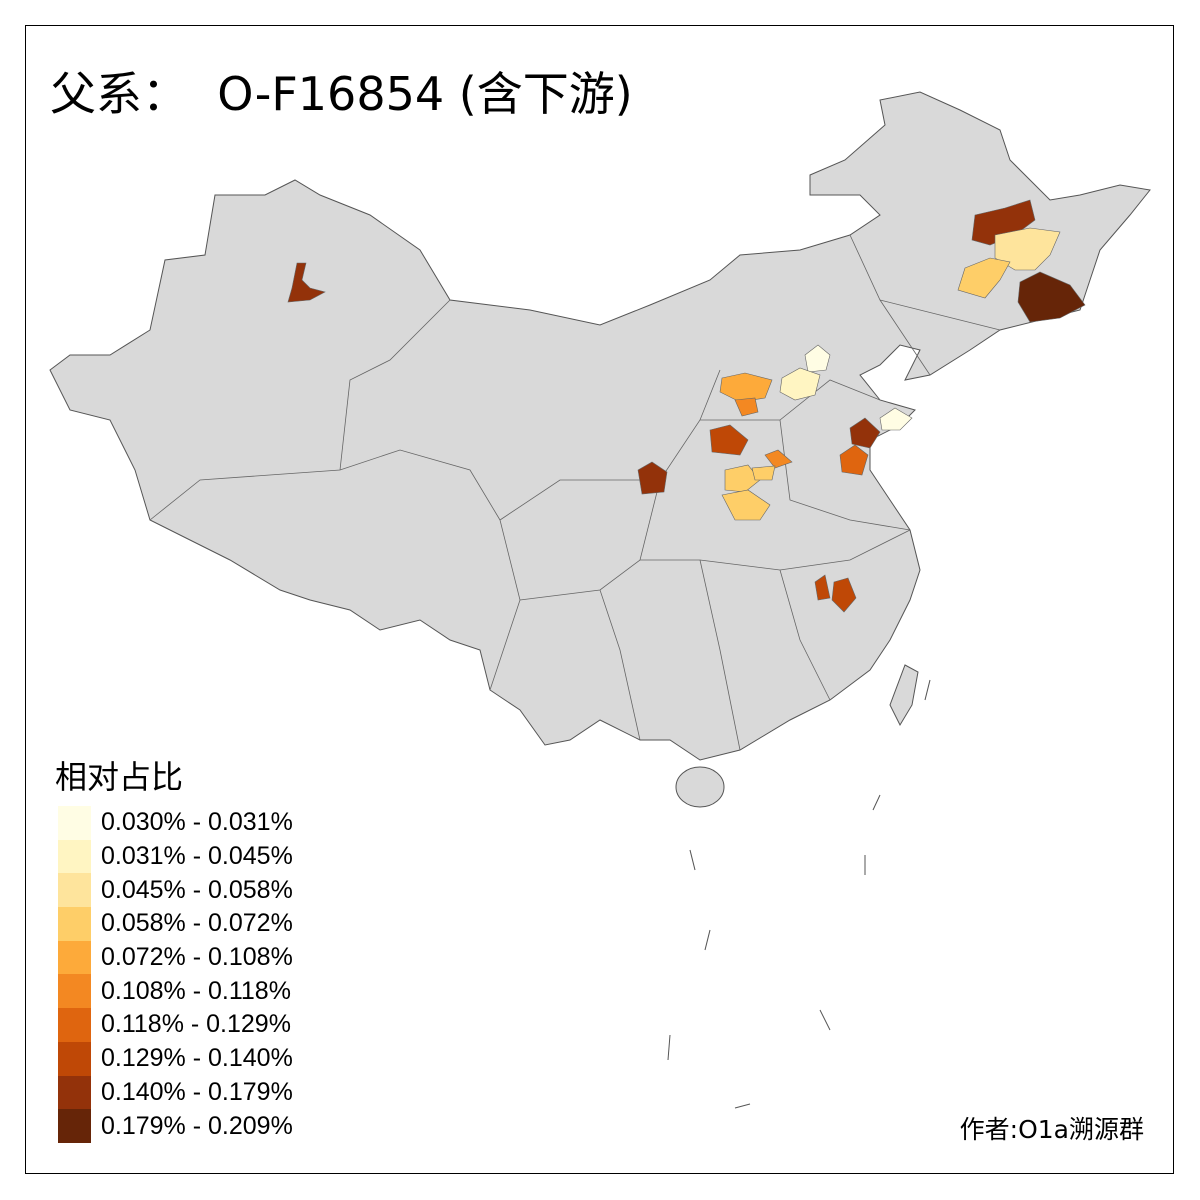  I want to click on legend-item: 0.030% - 0.031%, so click(175, 823).